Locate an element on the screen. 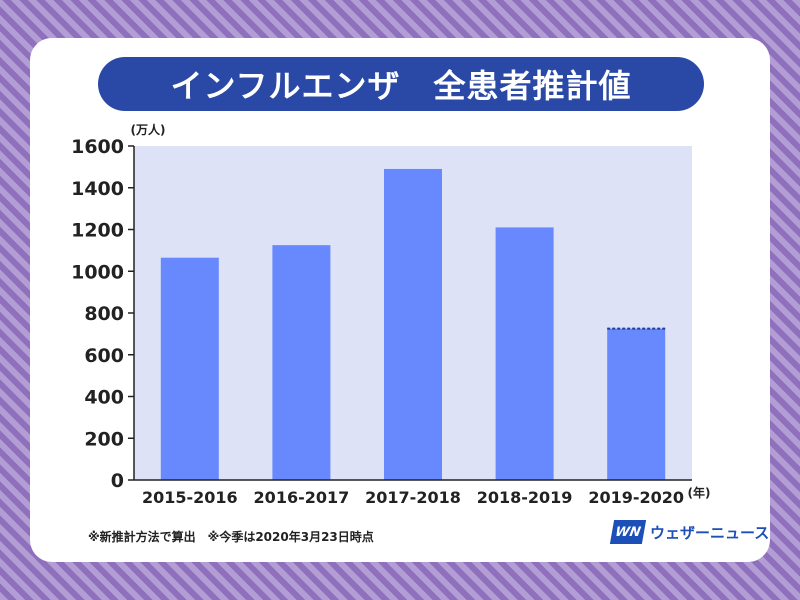 This screenshot has height=600, width=800. y-tick-label: 200 is located at coordinates (104, 439).